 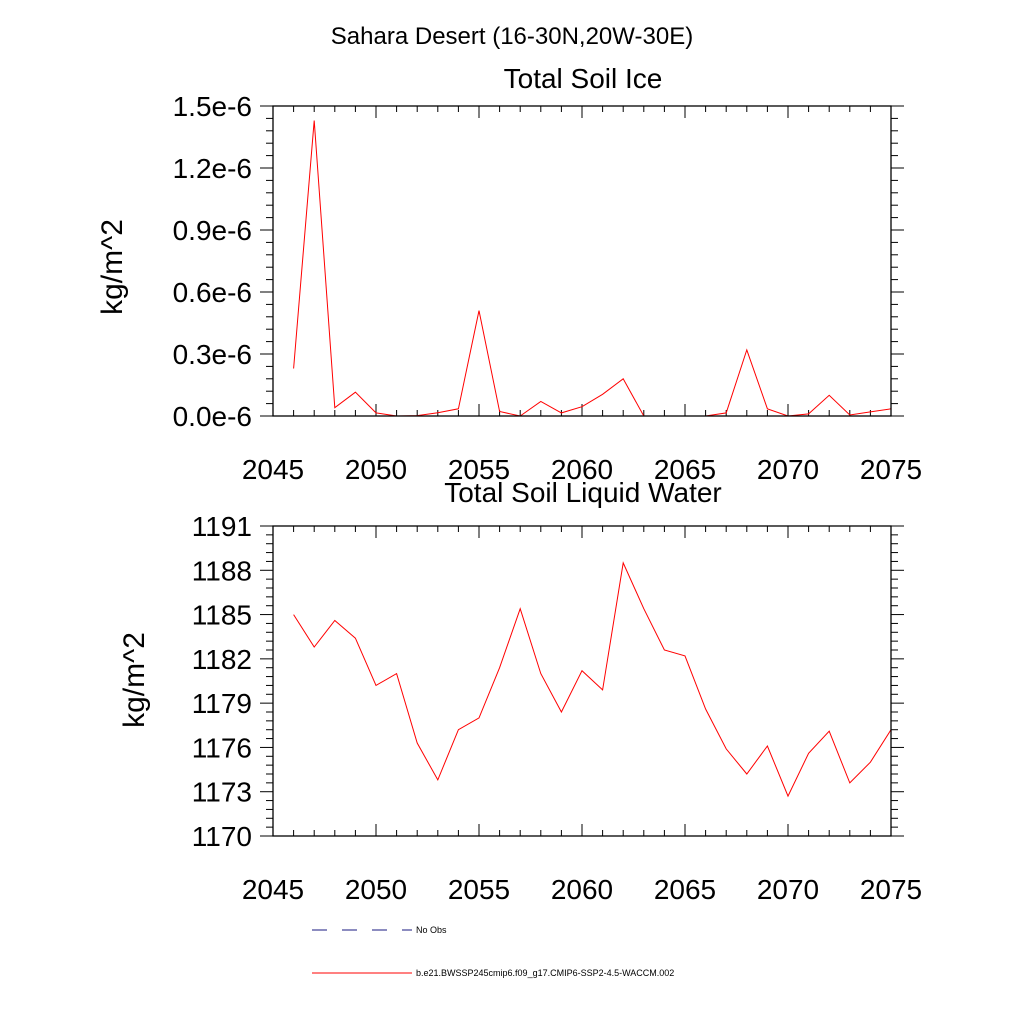 I want to click on series-lines, so click(x=592, y=679).